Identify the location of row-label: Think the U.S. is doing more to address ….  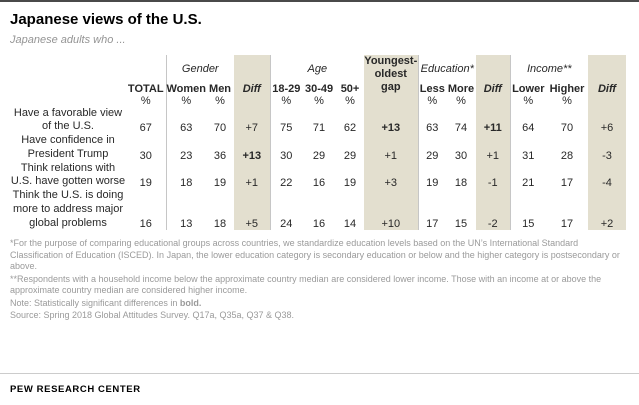
(68, 209).